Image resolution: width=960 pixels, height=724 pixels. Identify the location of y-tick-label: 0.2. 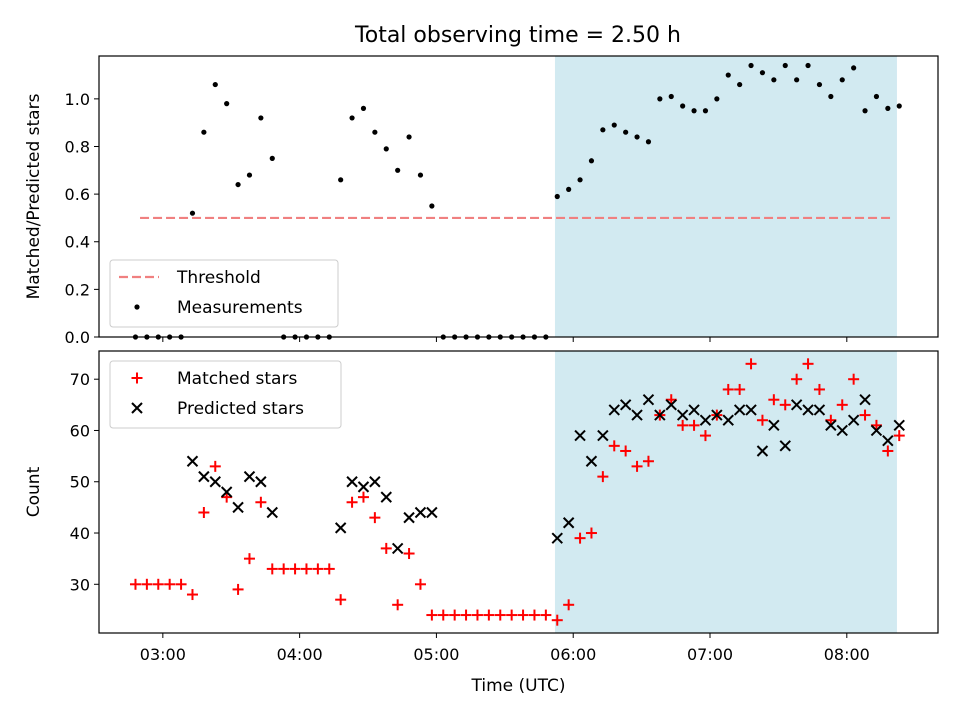
(77, 289).